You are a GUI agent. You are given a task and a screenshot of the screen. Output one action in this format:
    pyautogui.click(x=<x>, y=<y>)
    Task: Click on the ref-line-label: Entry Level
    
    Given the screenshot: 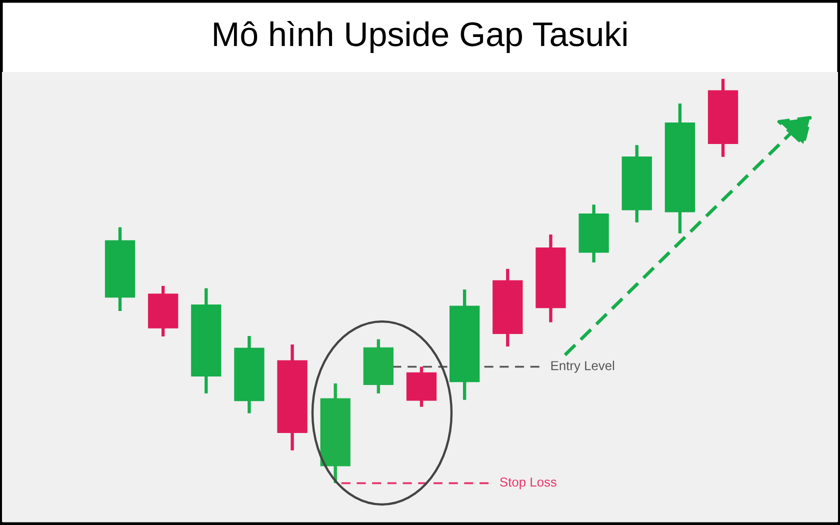 What is the action you would take?
    pyautogui.click(x=582, y=366)
    